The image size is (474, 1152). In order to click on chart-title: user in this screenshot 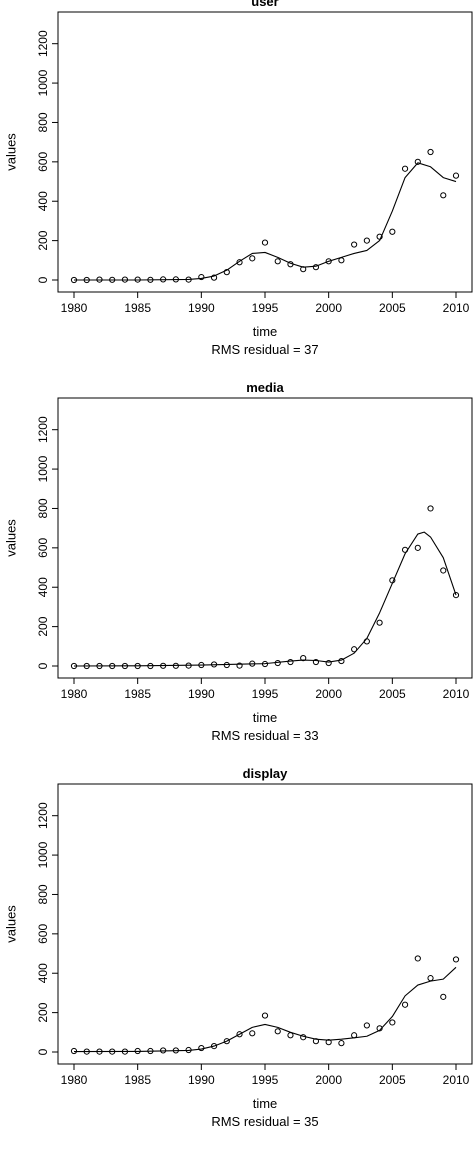, I will do `click(264, 4)`.